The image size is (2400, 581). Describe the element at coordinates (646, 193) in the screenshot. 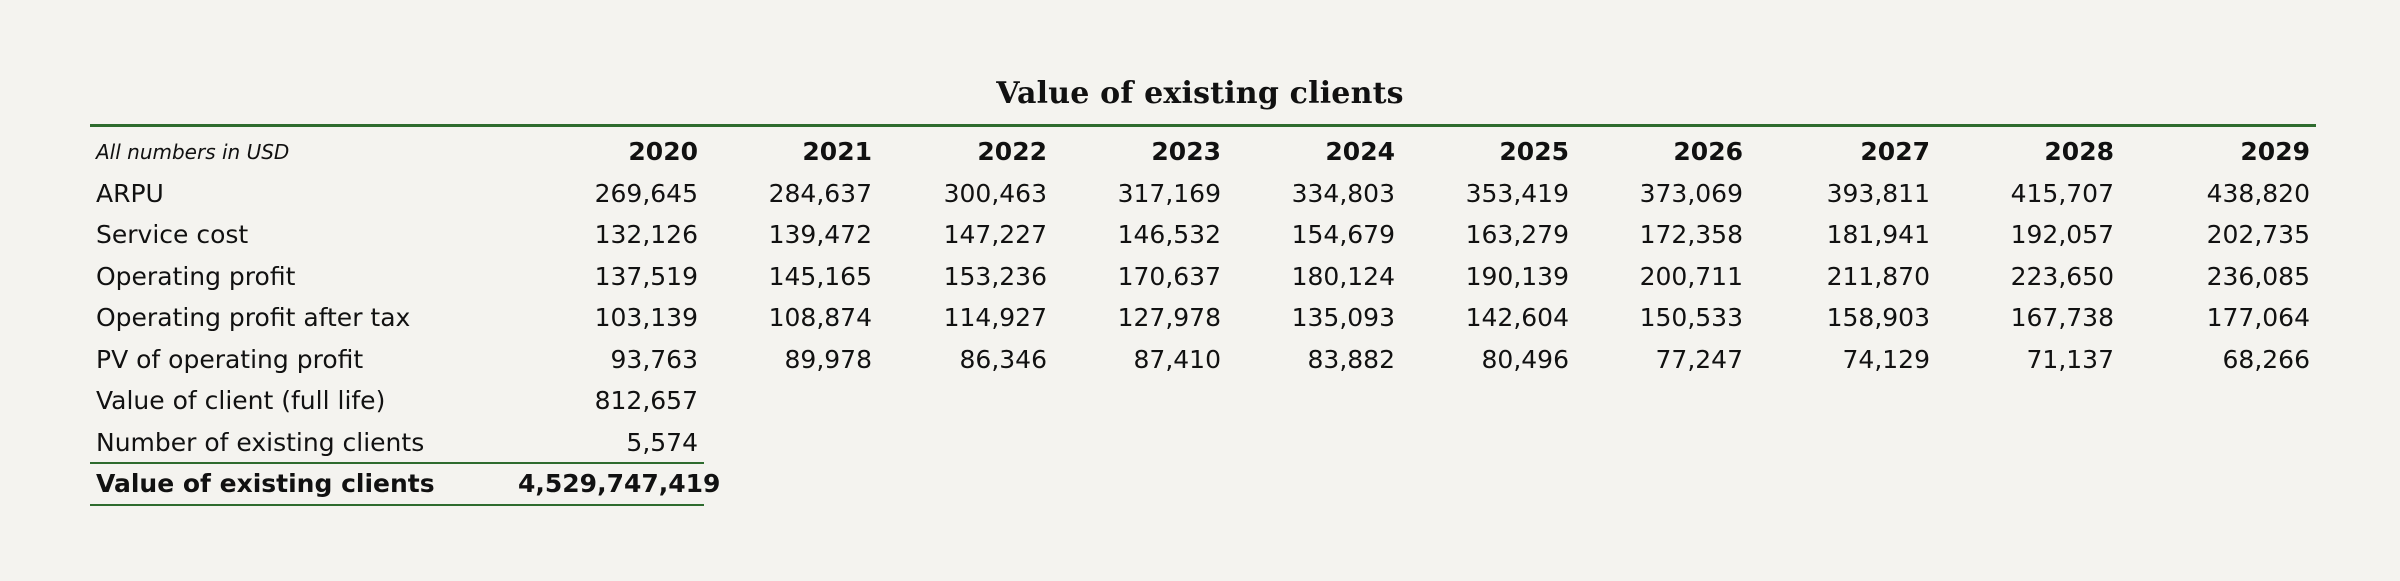

I see `cell-value: 269,645` at that location.